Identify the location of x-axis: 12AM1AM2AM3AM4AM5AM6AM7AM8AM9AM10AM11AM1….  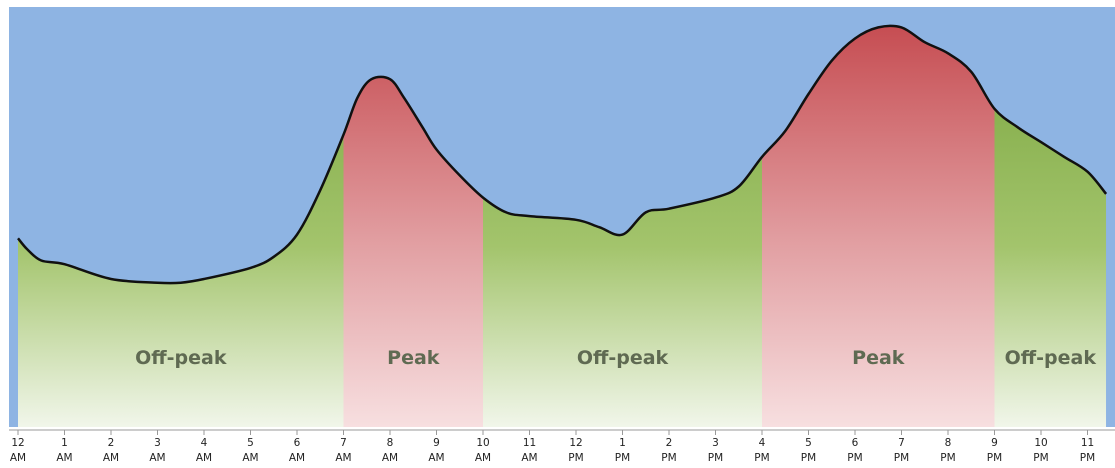
(562, 446).